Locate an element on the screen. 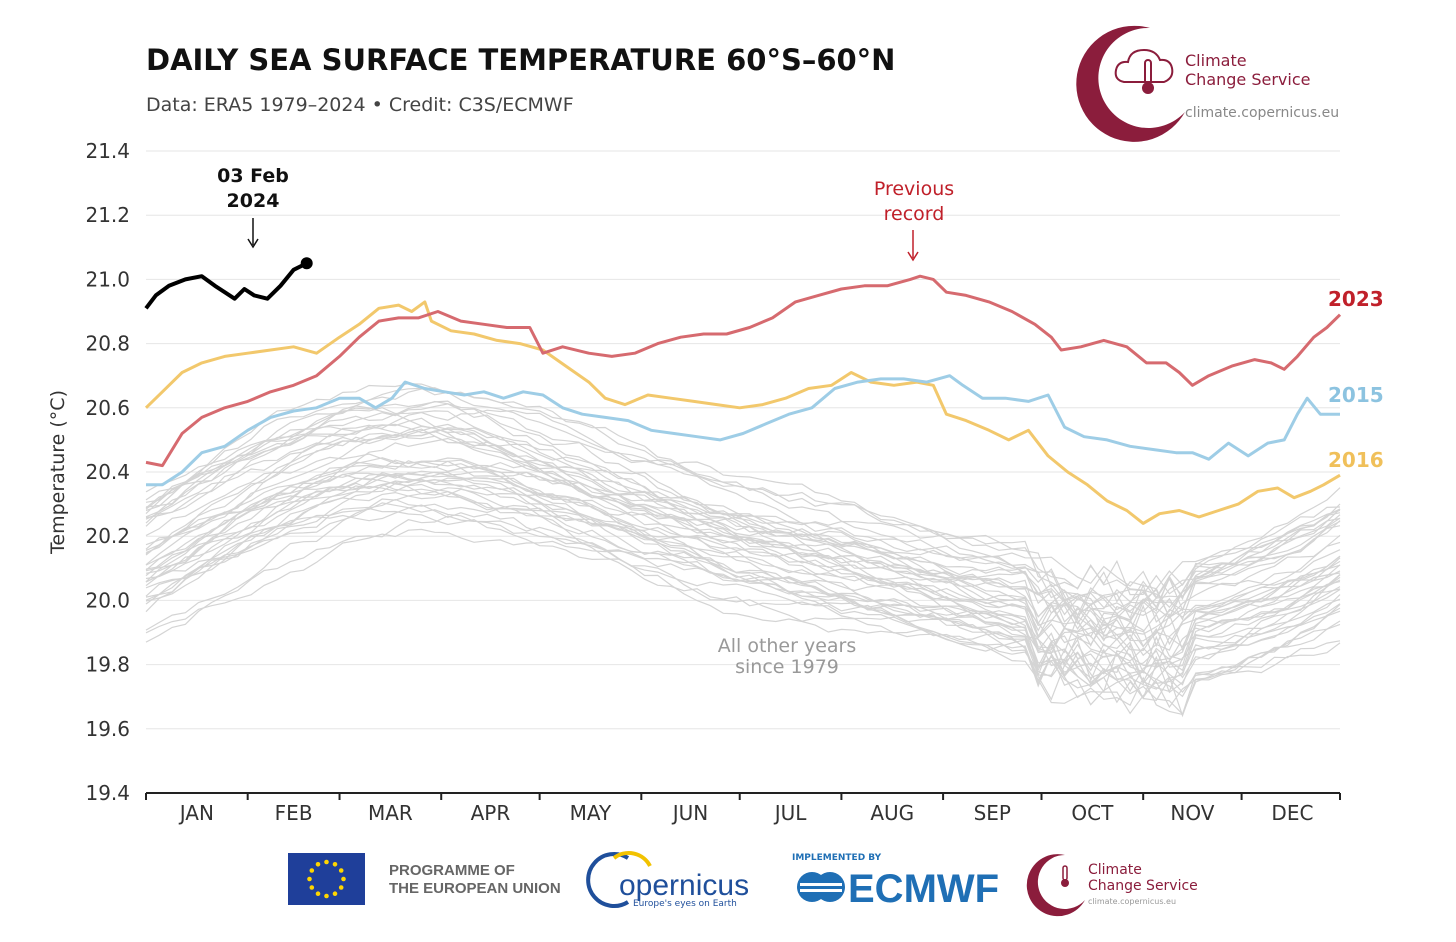 Image resolution: width=1456 pixels, height=942 pixels. series-line-2015 is located at coordinates (743, 430).